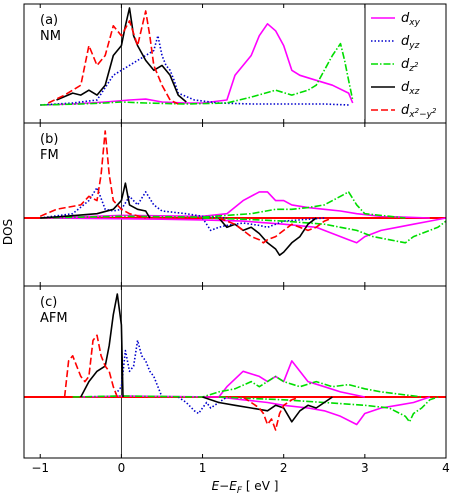 This screenshot has width=451, height=498. Describe the element at coordinates (446, 468) in the screenshot. I see `x-tick-label: 4` at that location.